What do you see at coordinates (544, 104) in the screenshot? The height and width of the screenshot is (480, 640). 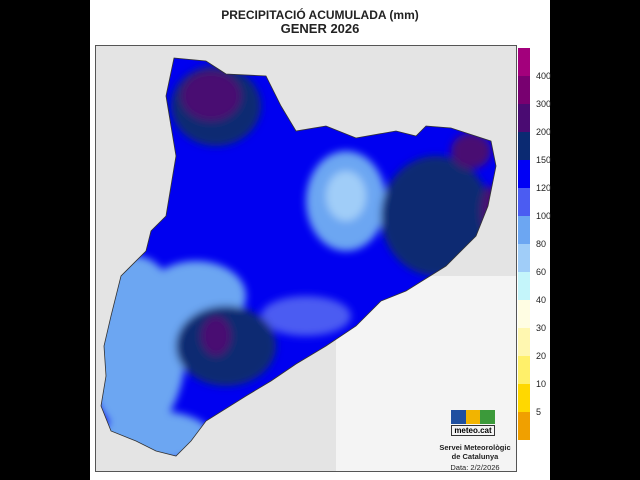 I see `legend-label: 300` at bounding box center [544, 104].